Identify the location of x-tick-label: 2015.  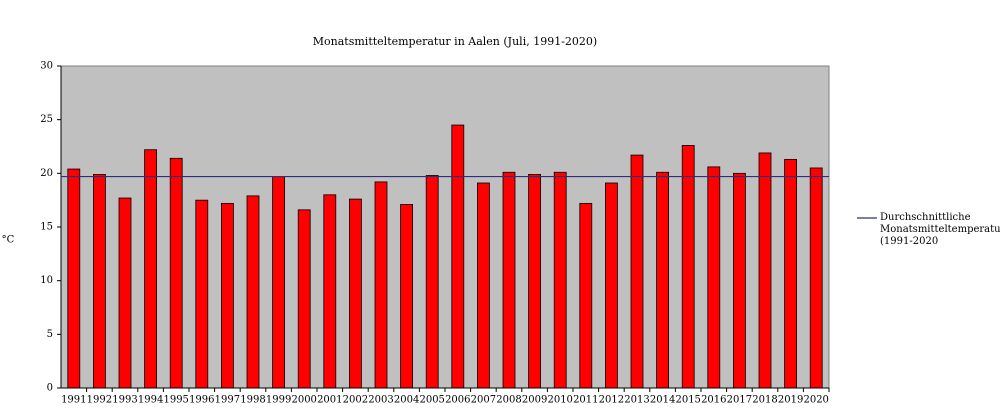
(687, 400).